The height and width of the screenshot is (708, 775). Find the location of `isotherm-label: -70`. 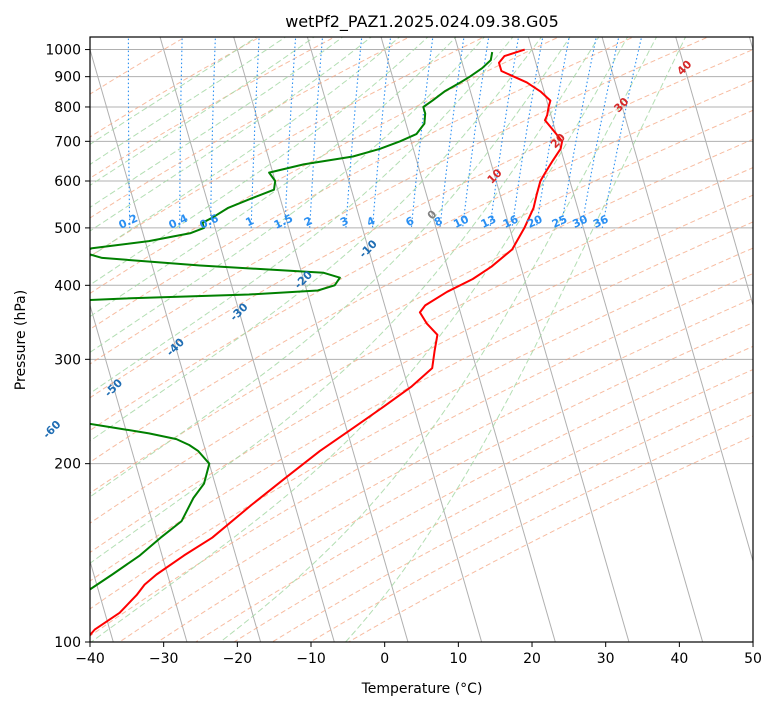

isotherm-label: -70 is located at coordinates (0, 465).